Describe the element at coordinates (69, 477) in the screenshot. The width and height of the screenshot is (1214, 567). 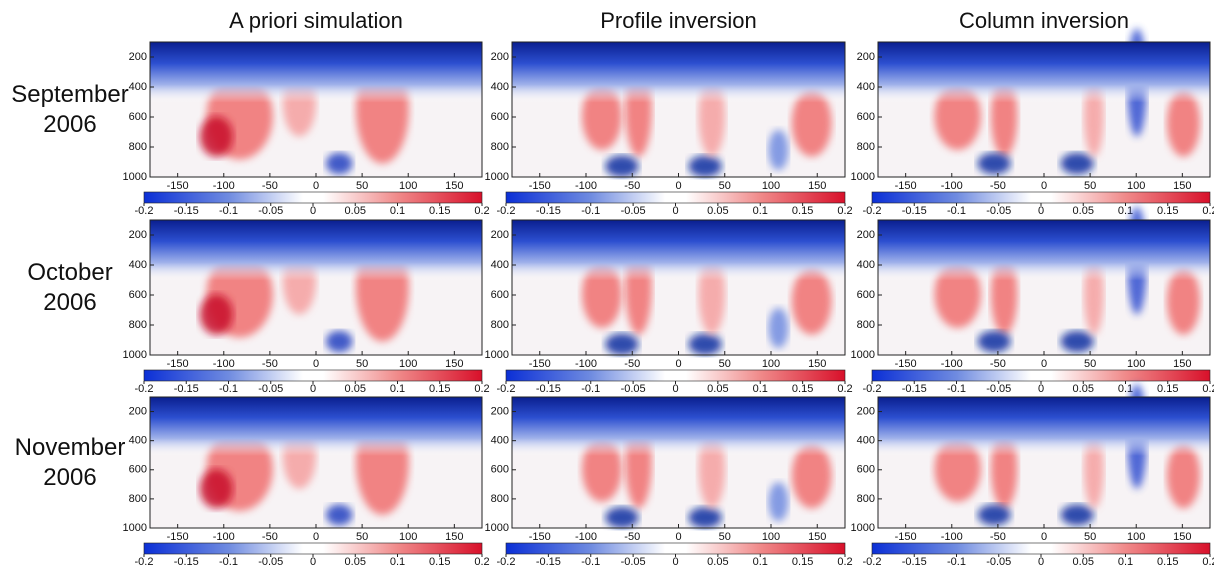
I see `row-label: 2006` at that location.